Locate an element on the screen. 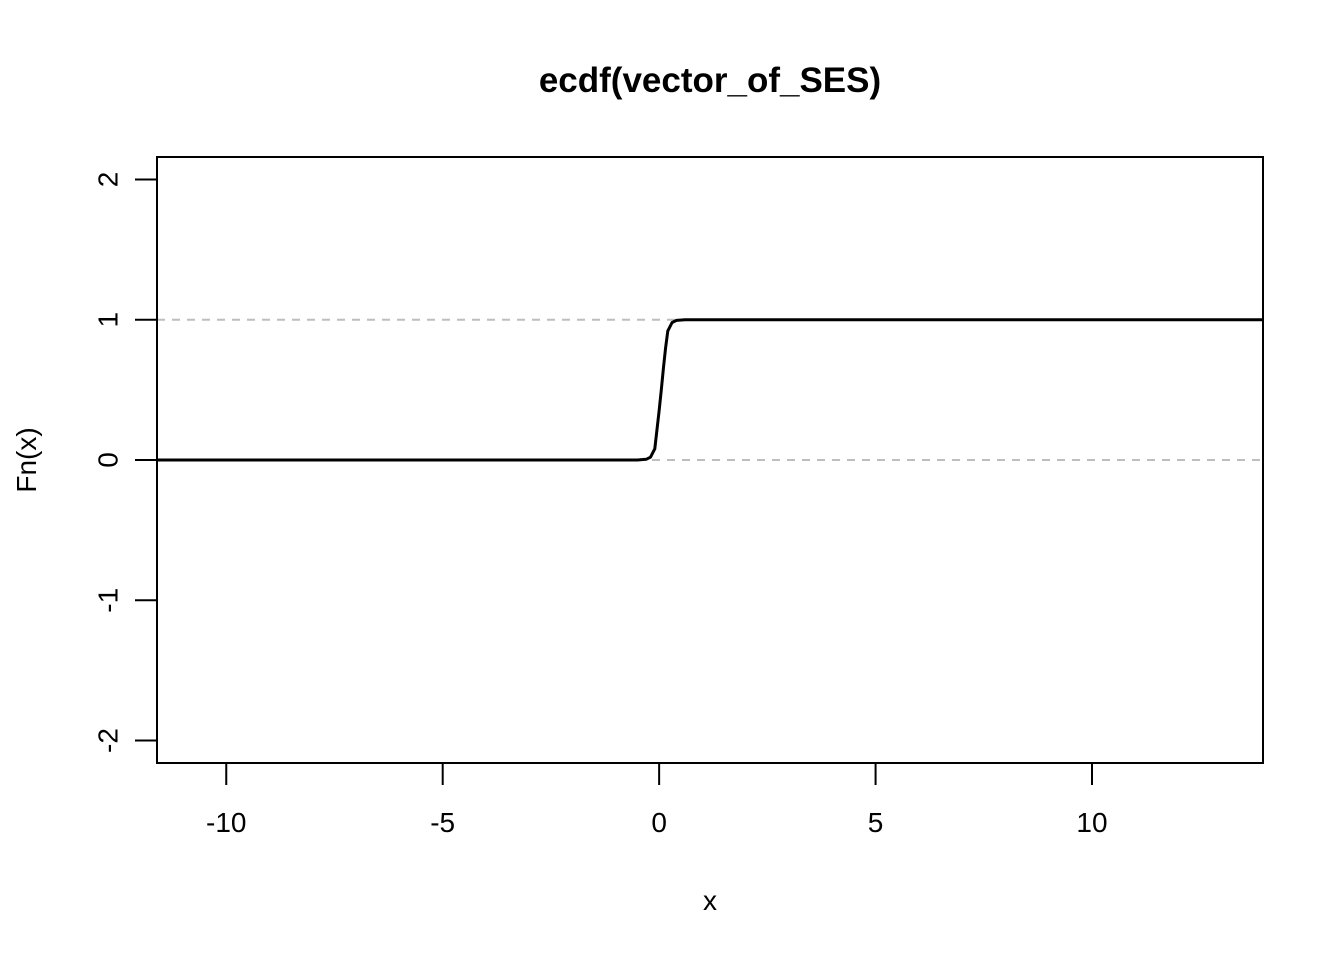  x-axis: -10 -5 0 5 10 is located at coordinates (657, 800).